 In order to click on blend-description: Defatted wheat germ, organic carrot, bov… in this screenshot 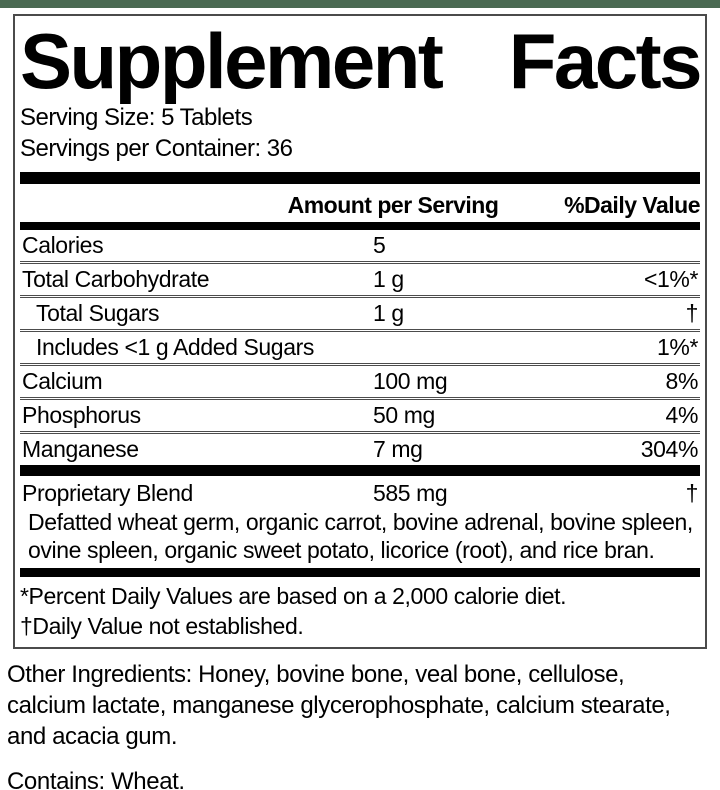, I will do `click(360, 536)`.